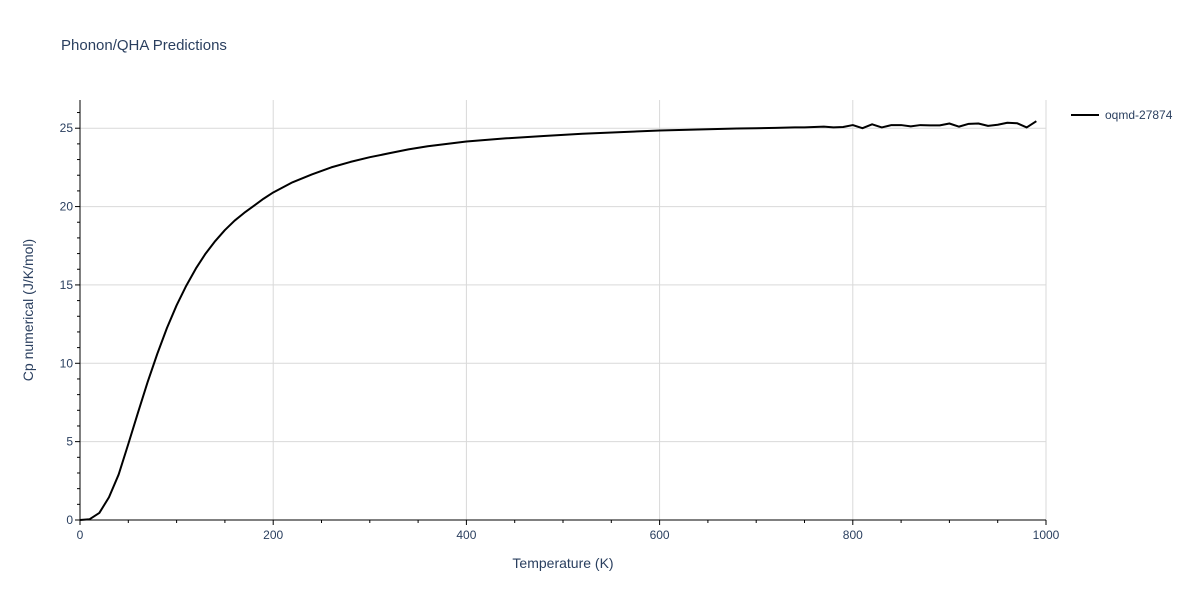 Image resolution: width=1200 pixels, height=600 pixels. I want to click on y-axis-title: Cp numerical (J/K/mol), so click(28, 310).